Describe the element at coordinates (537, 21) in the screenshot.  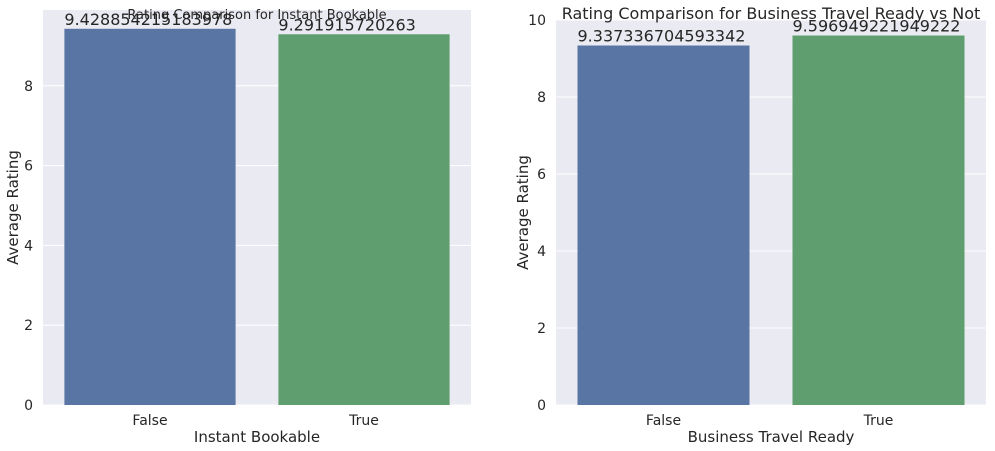
I see `y-tick-label: 10` at that location.